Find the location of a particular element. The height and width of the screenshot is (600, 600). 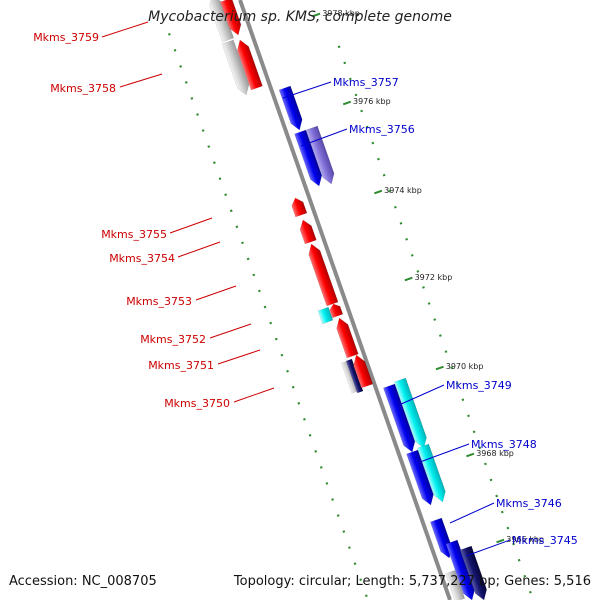

accession-text: Accession: NC_008705 is located at coordinates (83, 581).